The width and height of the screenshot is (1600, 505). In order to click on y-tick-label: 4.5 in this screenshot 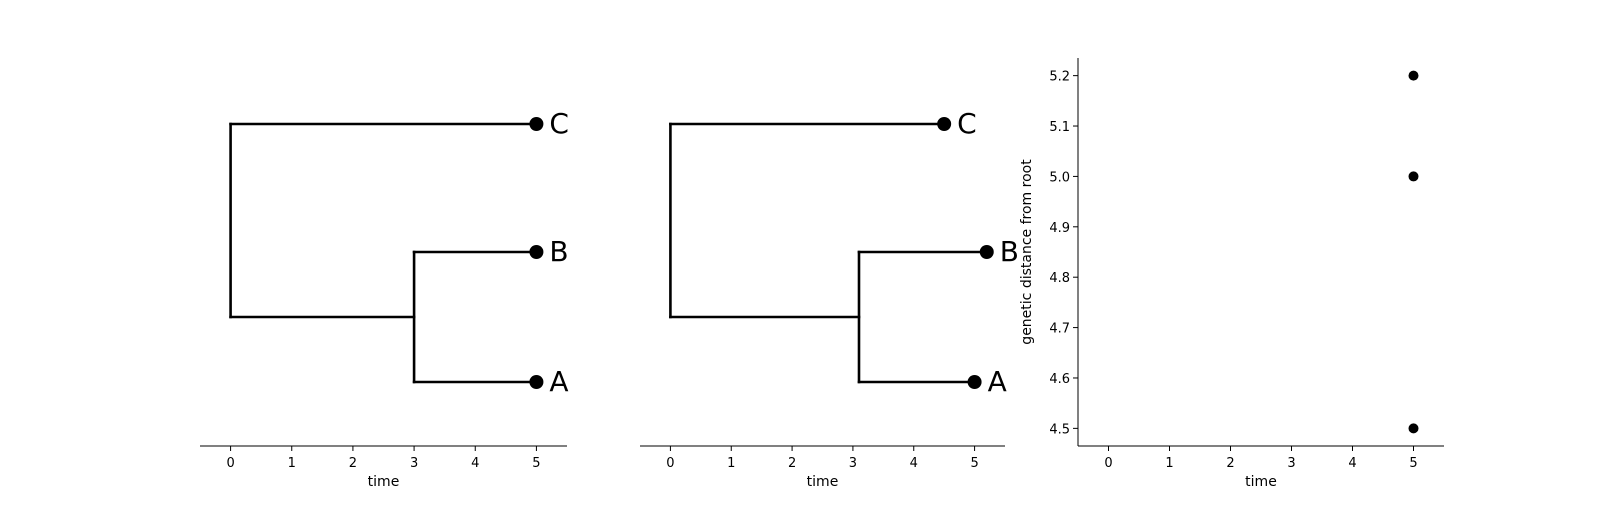, I will do `click(1059, 429)`.